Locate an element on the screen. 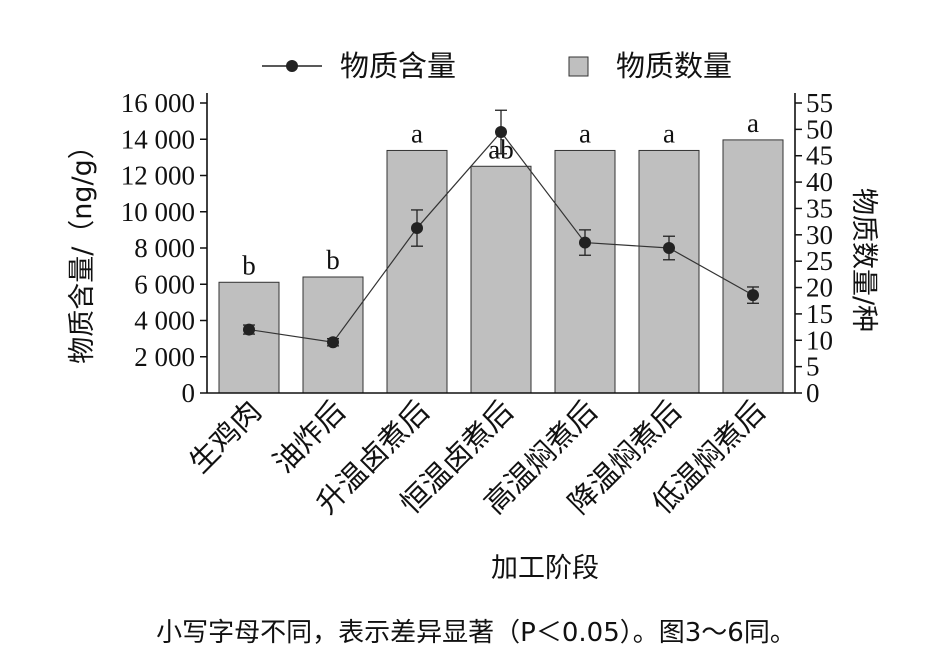  right-tick-label: 5 is located at coordinates (813, 367).